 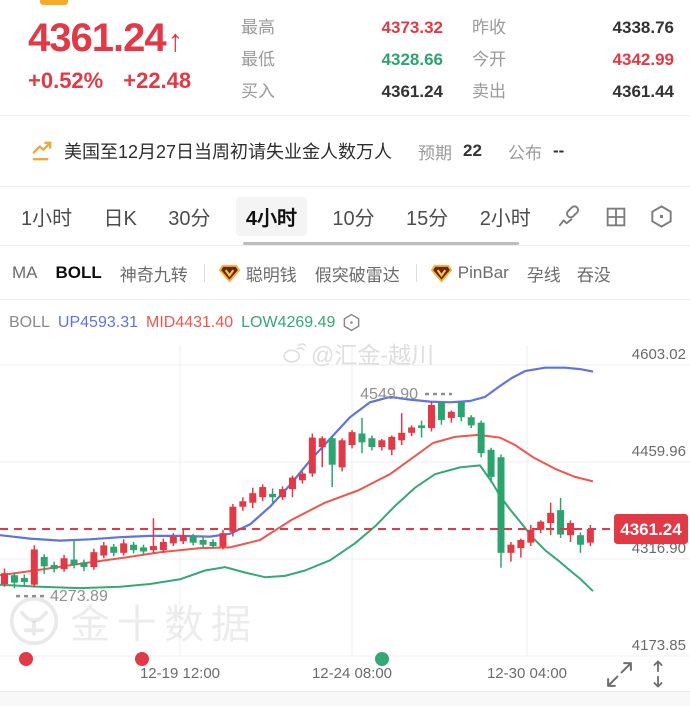 I want to click on price-scale-arrows-icon, so click(x=658, y=676).